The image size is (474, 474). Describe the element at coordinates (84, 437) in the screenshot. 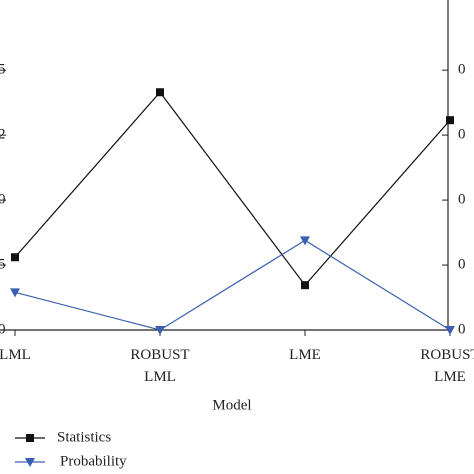

I see `legend-label: Statistics` at that location.